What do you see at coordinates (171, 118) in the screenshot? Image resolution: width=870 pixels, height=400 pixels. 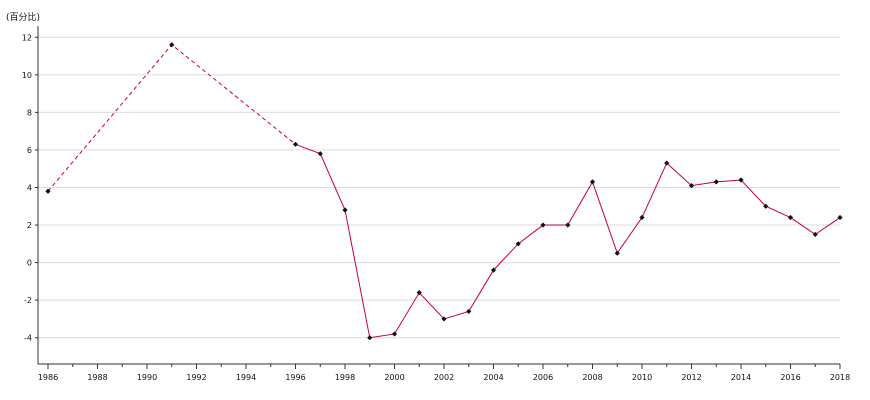 I see `series-line-dashed-segment` at bounding box center [171, 118].